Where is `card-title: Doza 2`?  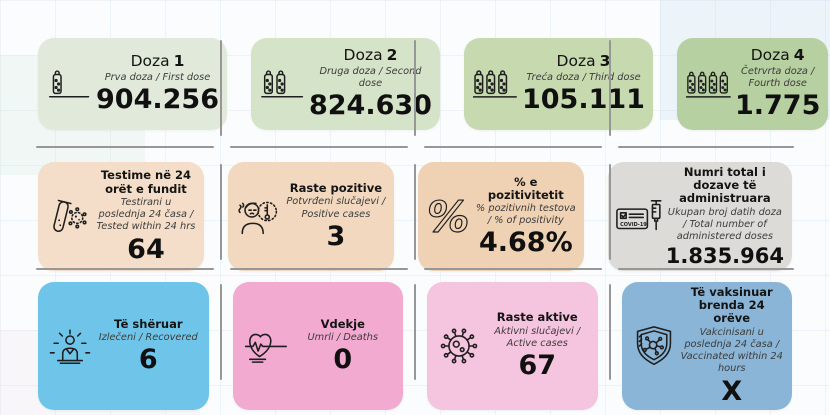 card-title: Doza 2 is located at coordinates (370, 55).